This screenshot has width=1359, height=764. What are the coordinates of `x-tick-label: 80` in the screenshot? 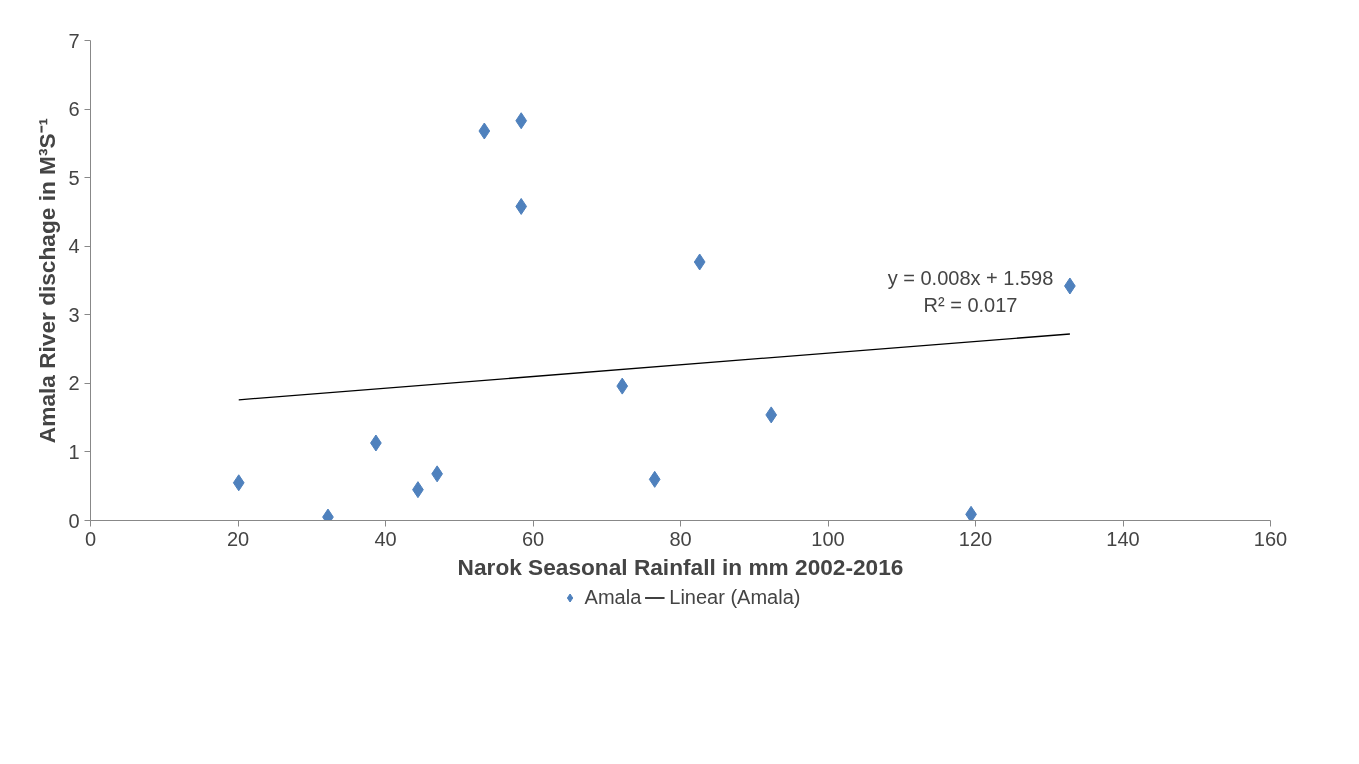 It's located at (680, 538).